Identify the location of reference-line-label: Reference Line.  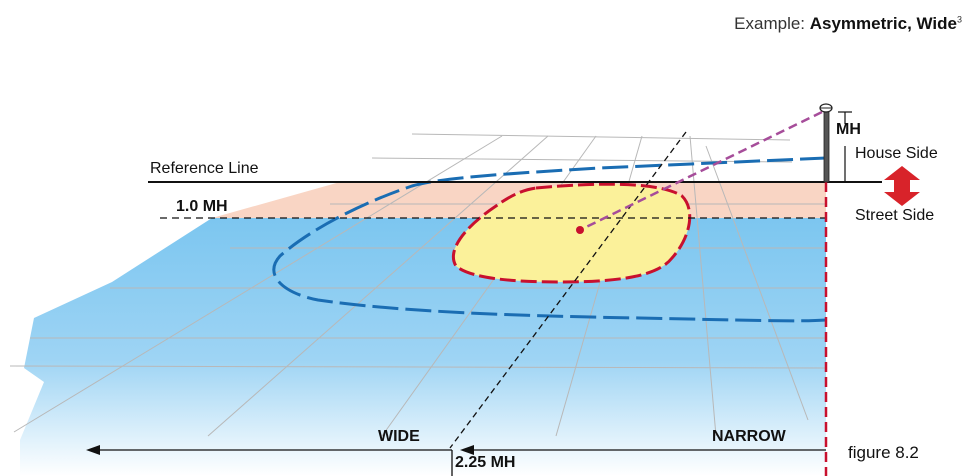
(204, 168).